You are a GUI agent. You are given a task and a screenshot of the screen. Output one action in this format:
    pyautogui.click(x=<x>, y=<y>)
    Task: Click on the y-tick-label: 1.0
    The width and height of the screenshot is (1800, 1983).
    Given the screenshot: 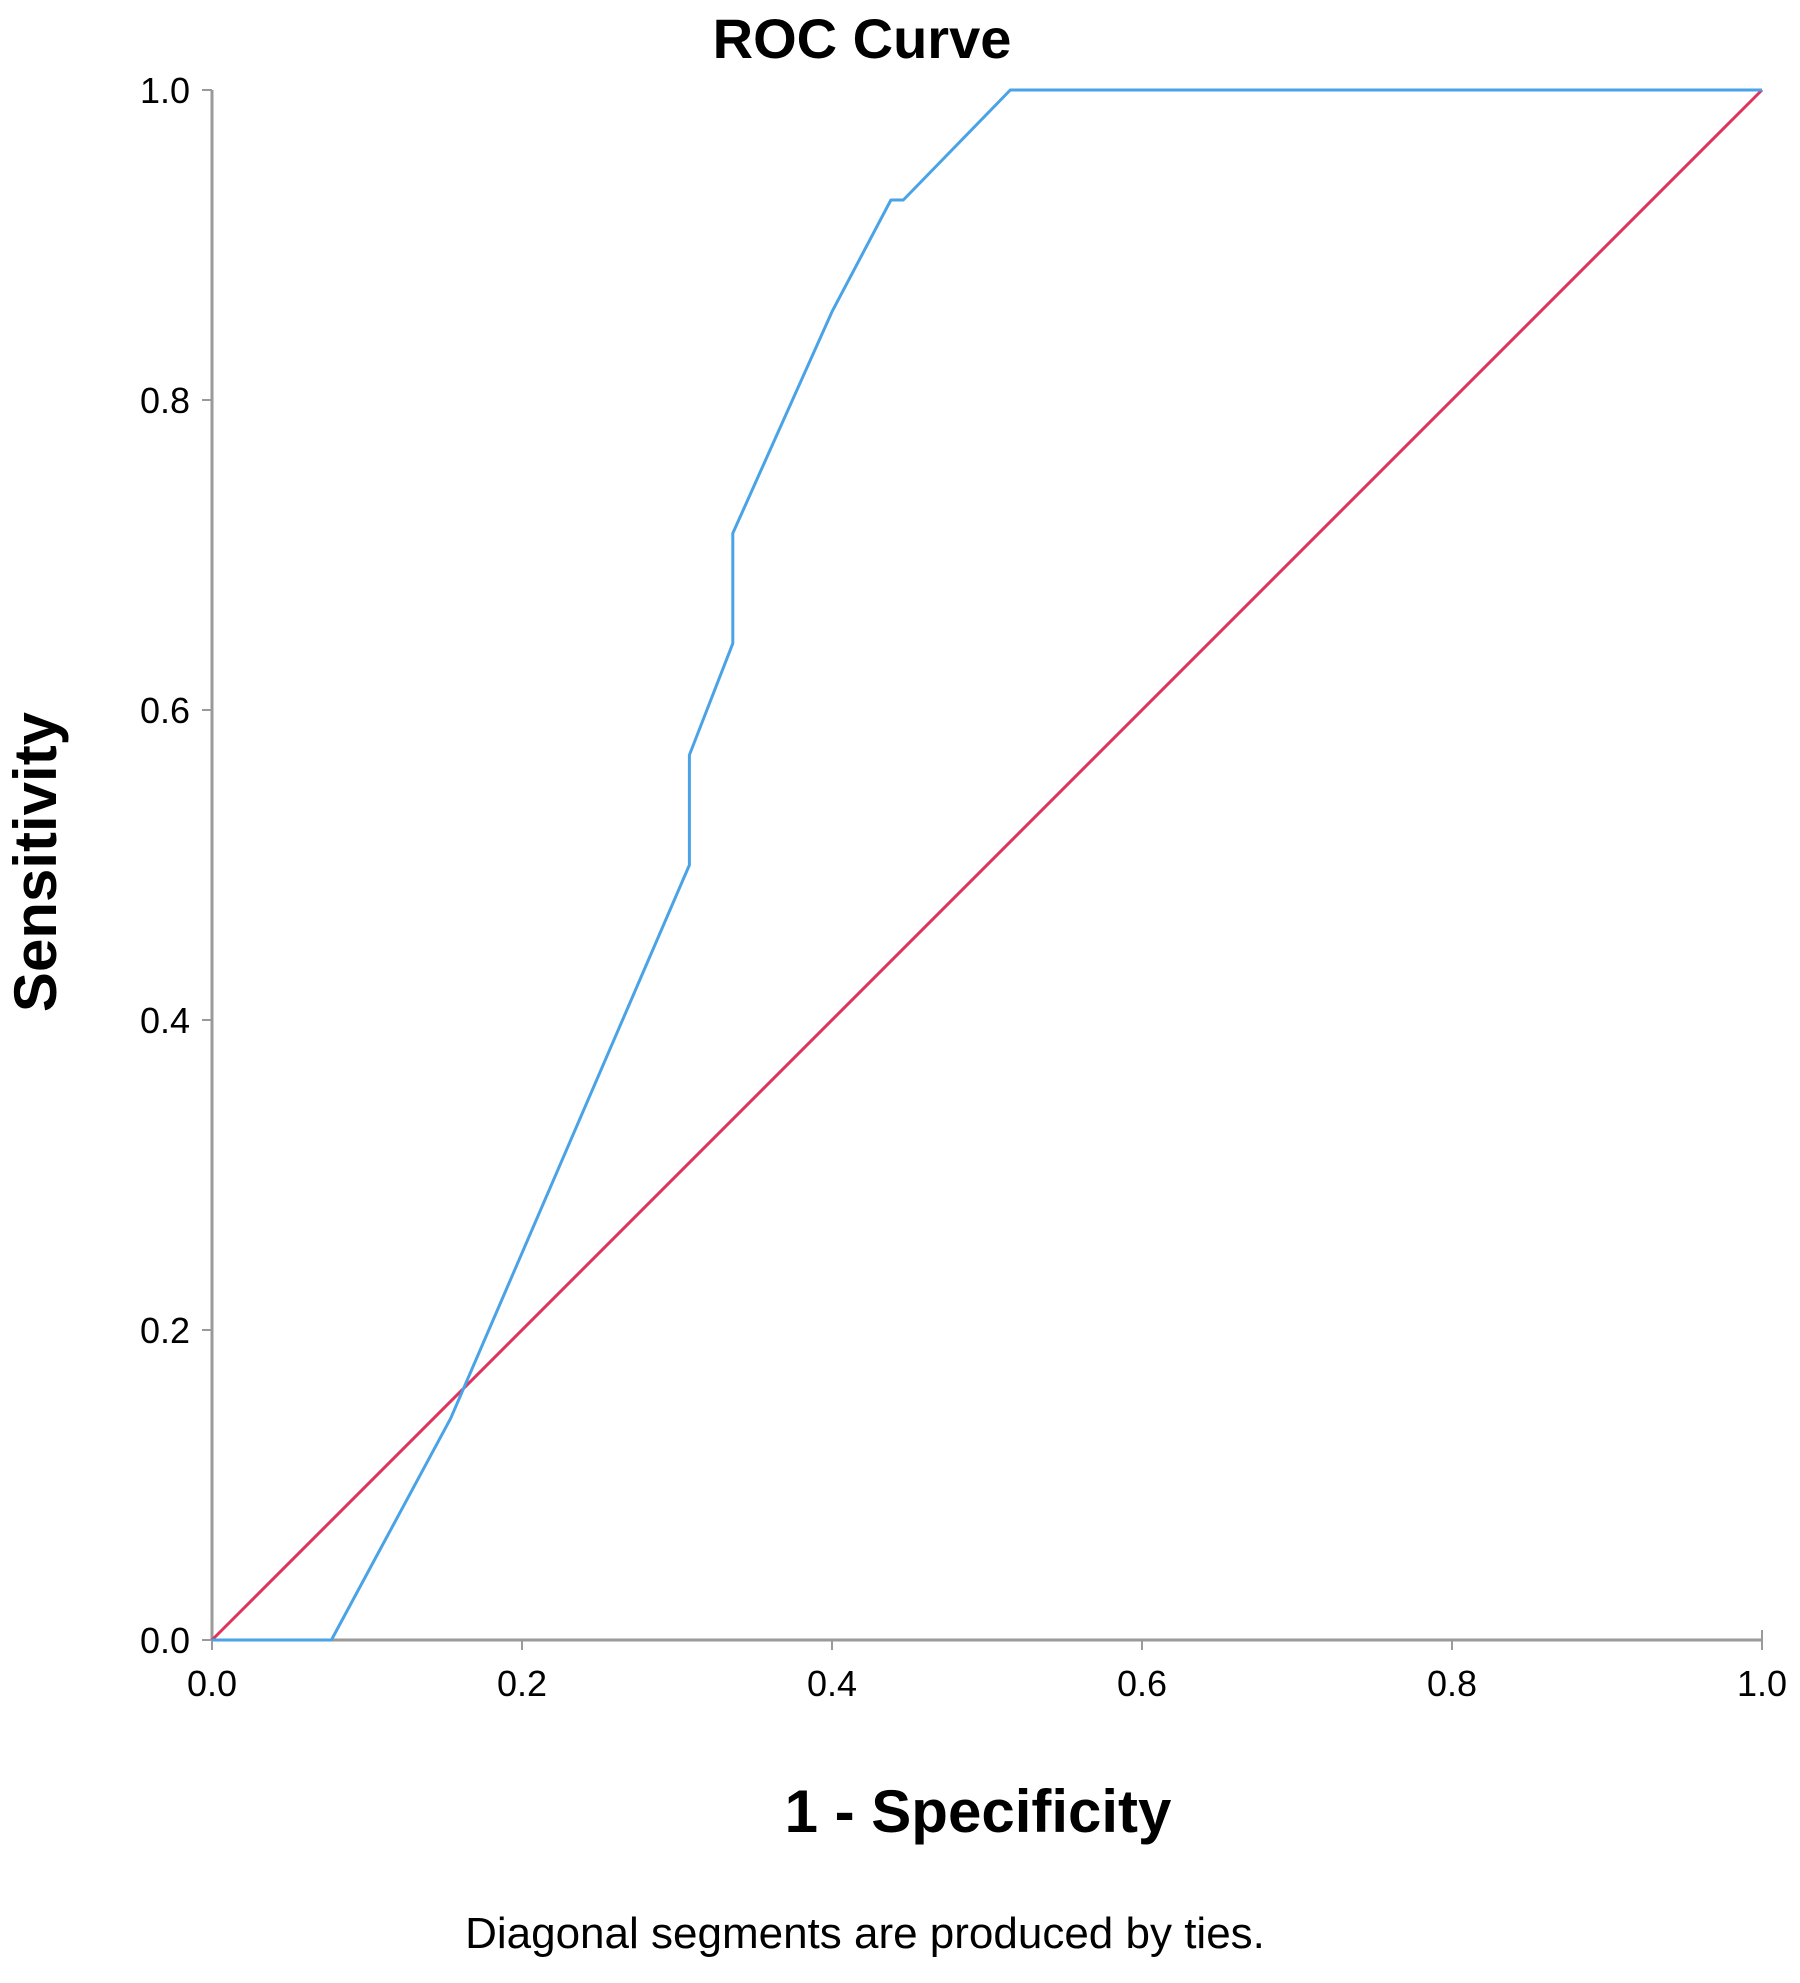 What is the action you would take?
    pyautogui.click(x=165, y=90)
    